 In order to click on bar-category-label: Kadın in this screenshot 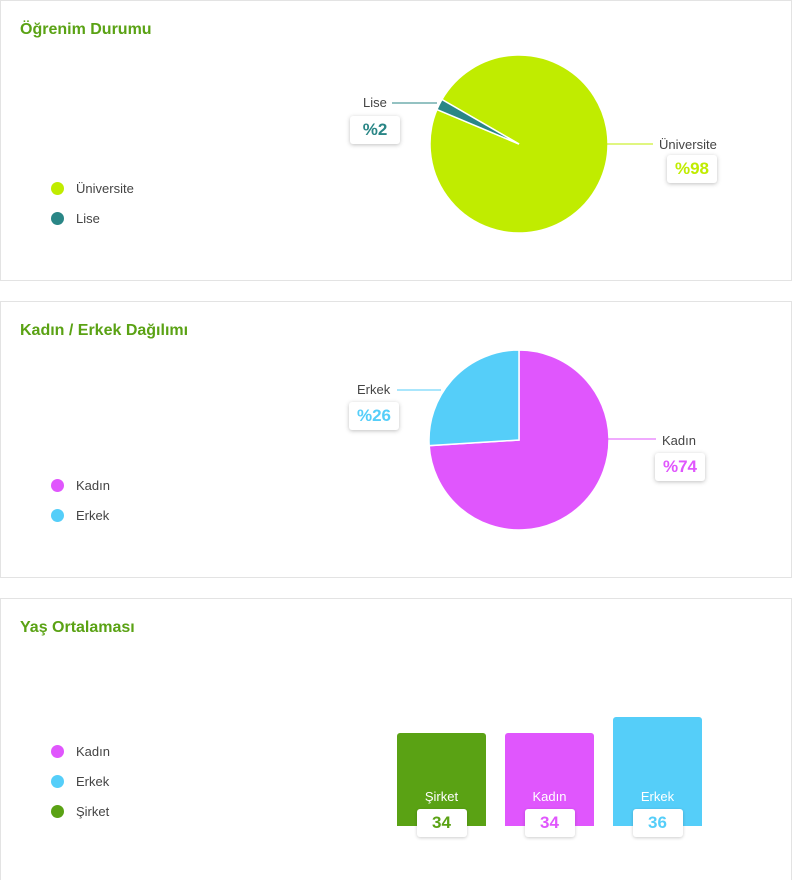, I will do `click(549, 796)`.